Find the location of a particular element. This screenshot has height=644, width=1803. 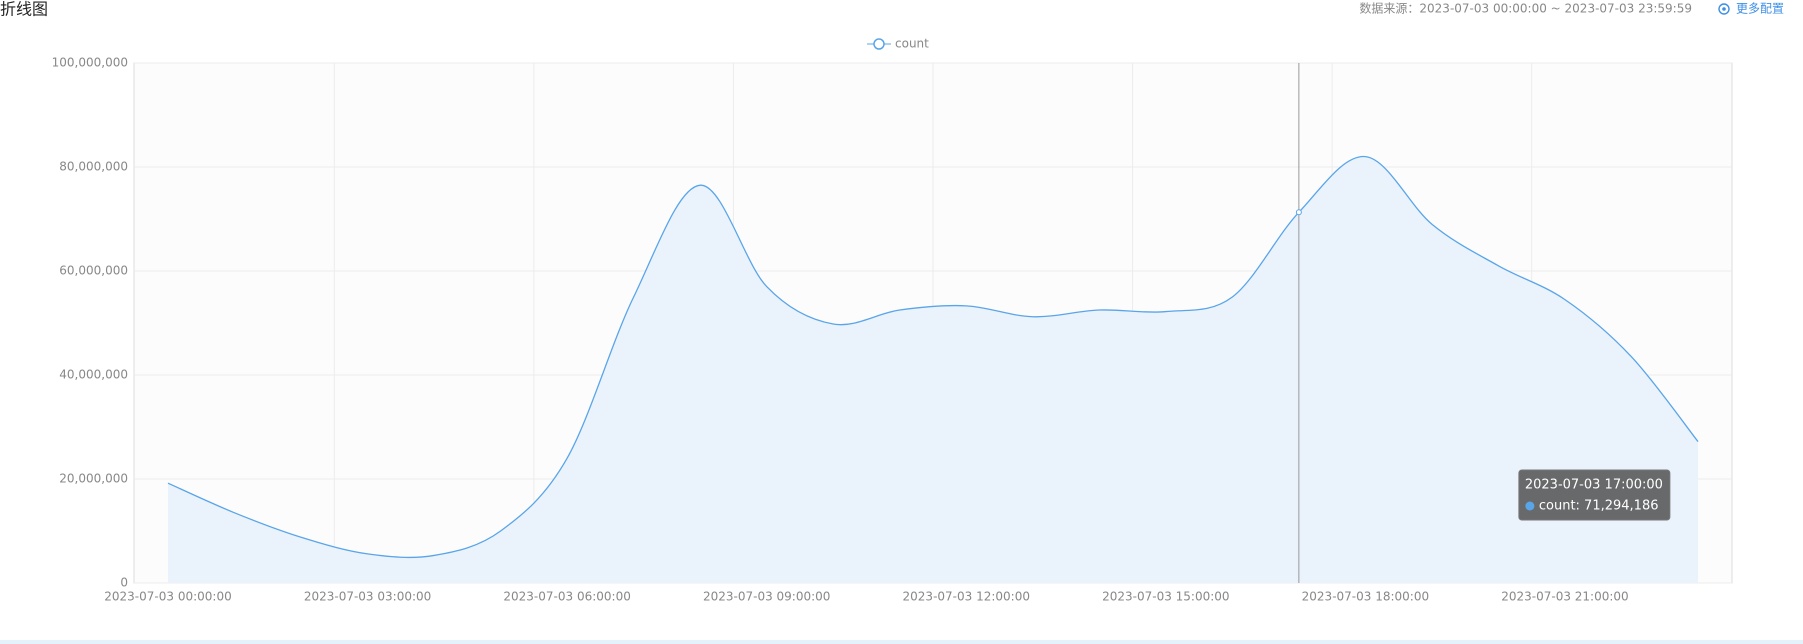

tooltip-dot is located at coordinates (1530, 506).